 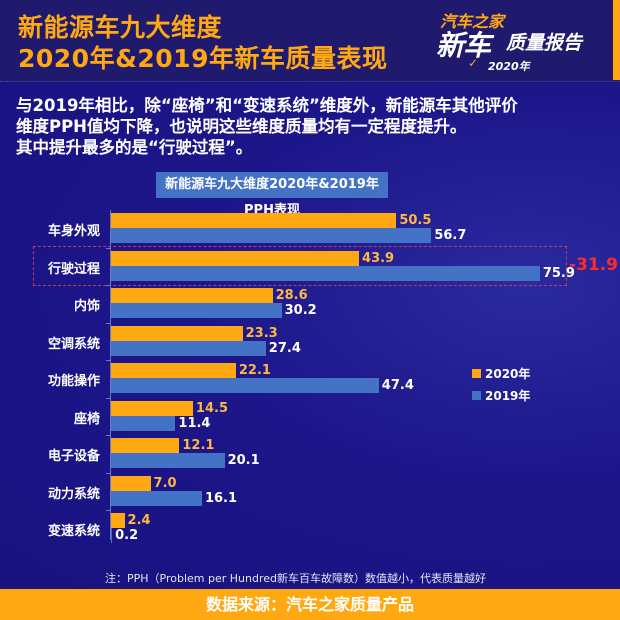 I want to click on bar-value-label: 22.1, so click(x=254, y=370).